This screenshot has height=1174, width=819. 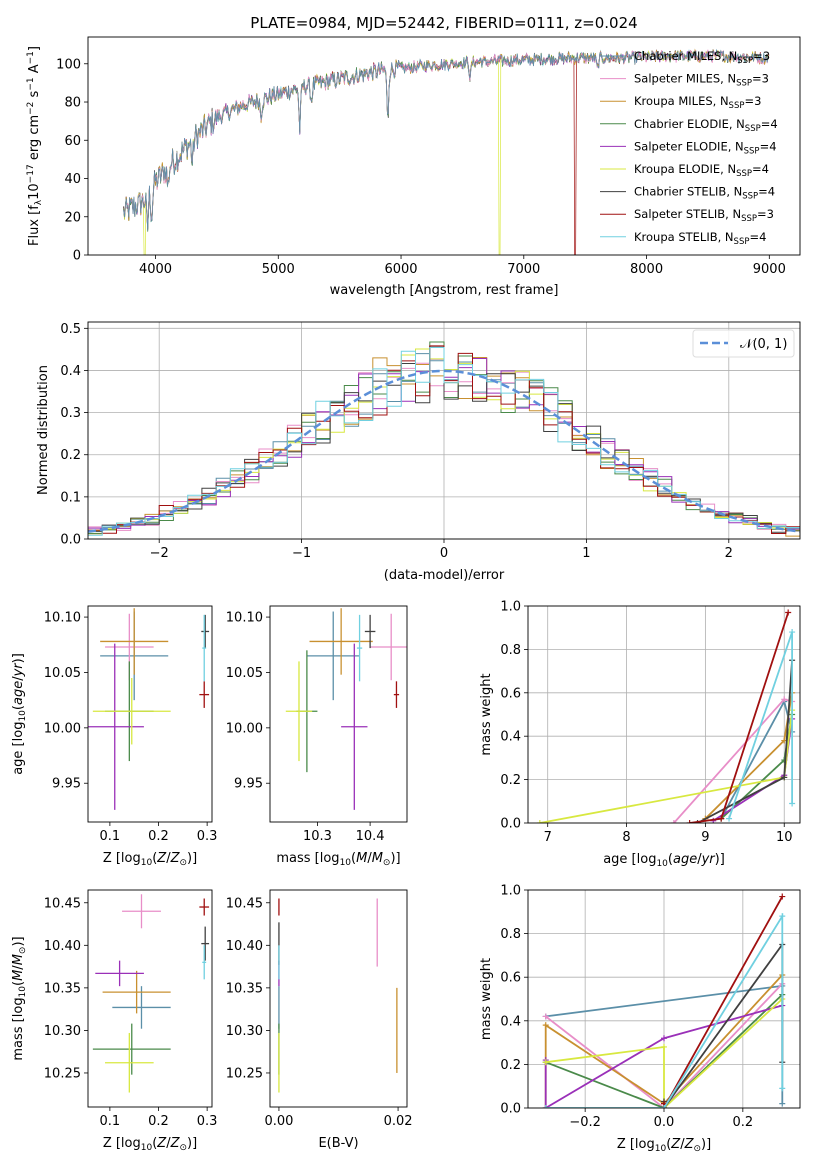 What do you see at coordinates (62, 988) in the screenshot?
I see `y-tick-label: 10.35` at bounding box center [62, 988].